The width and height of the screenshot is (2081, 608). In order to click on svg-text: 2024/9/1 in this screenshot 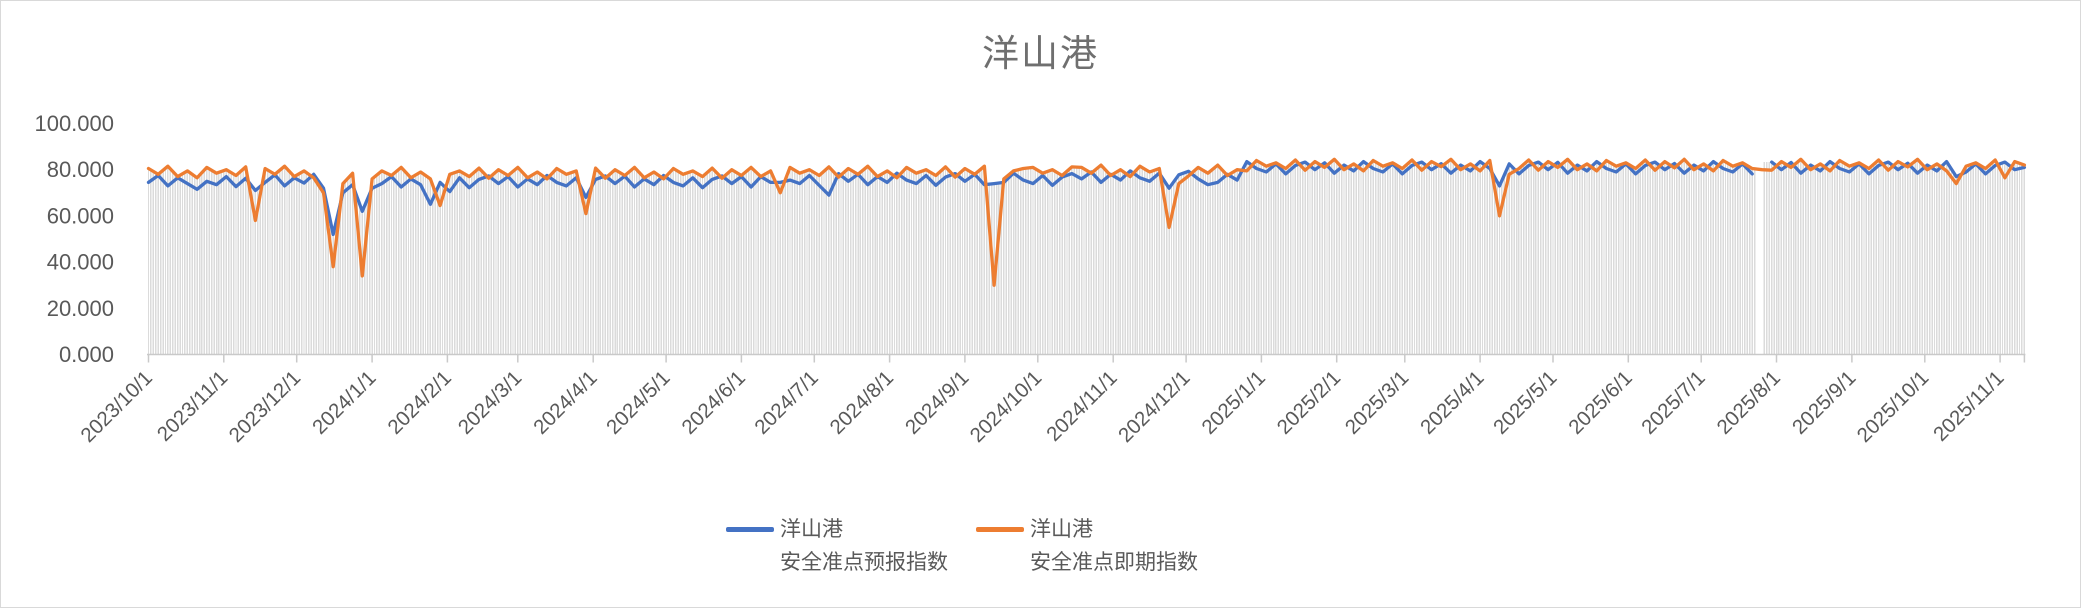, I will do `click(937, 402)`.